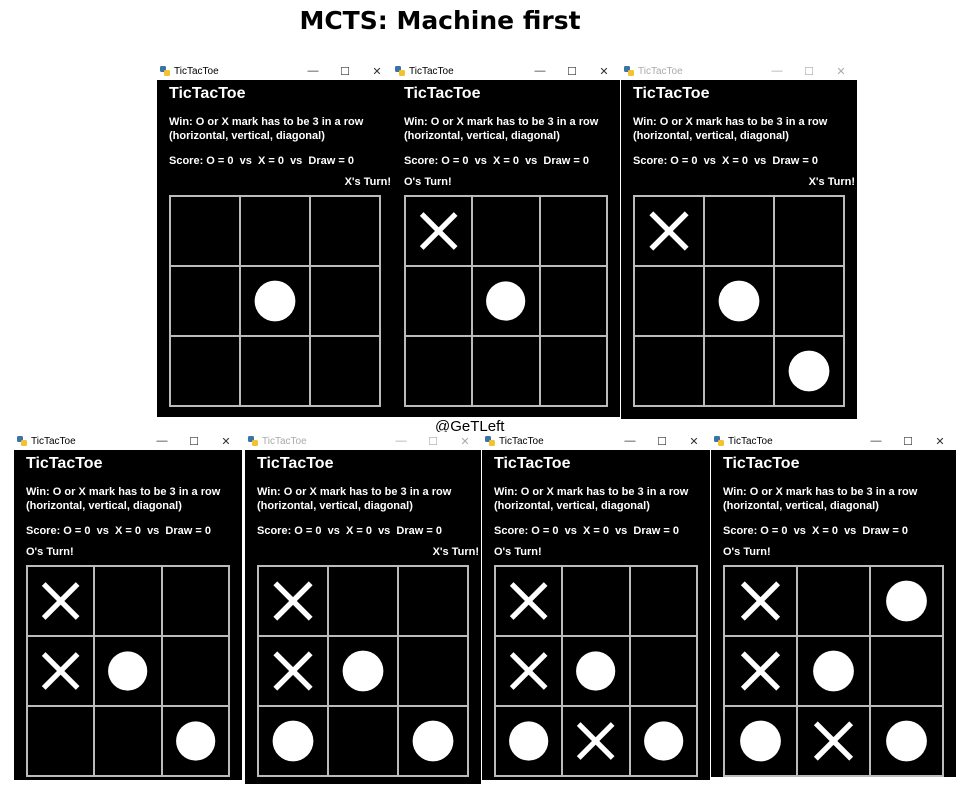 The width and height of the screenshot is (974, 797). Describe the element at coordinates (50, 552) in the screenshot. I see `turn-indicator: O's Turn!` at that location.